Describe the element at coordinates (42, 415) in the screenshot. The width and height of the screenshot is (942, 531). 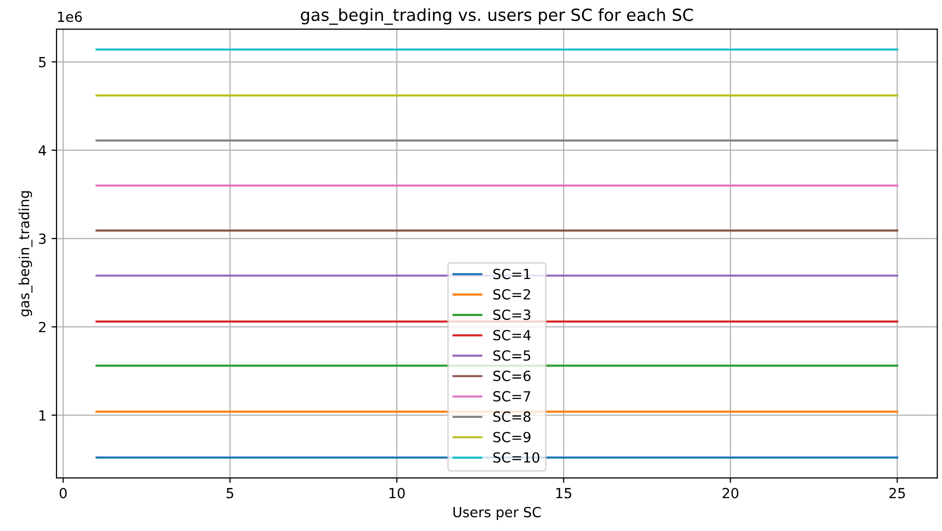
I see `y-tick-label: 1` at that location.